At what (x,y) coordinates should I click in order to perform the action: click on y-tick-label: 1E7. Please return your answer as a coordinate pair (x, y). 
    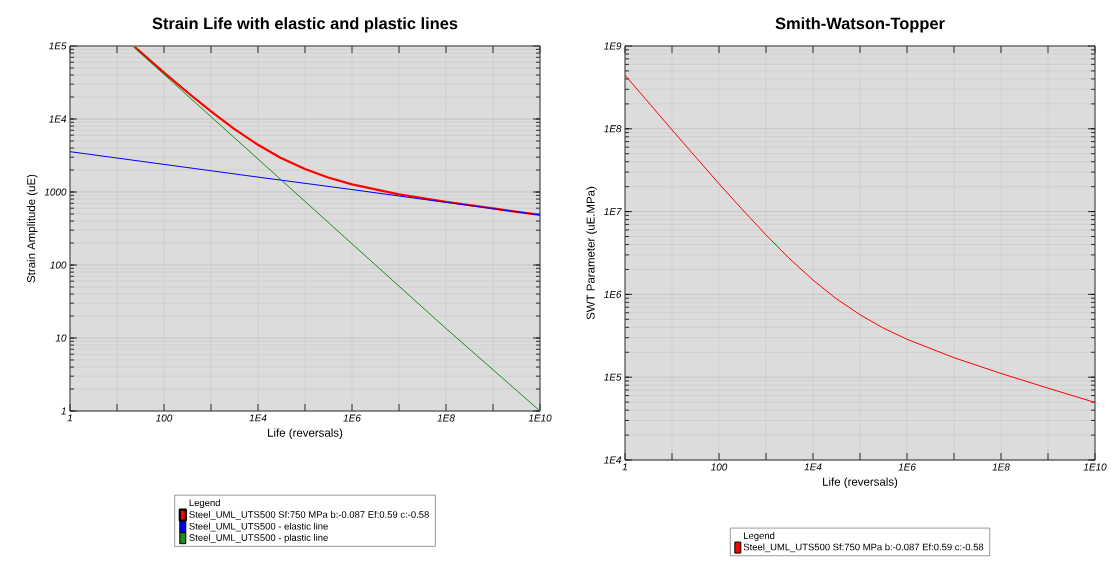
    Looking at the image, I should click on (613, 212).